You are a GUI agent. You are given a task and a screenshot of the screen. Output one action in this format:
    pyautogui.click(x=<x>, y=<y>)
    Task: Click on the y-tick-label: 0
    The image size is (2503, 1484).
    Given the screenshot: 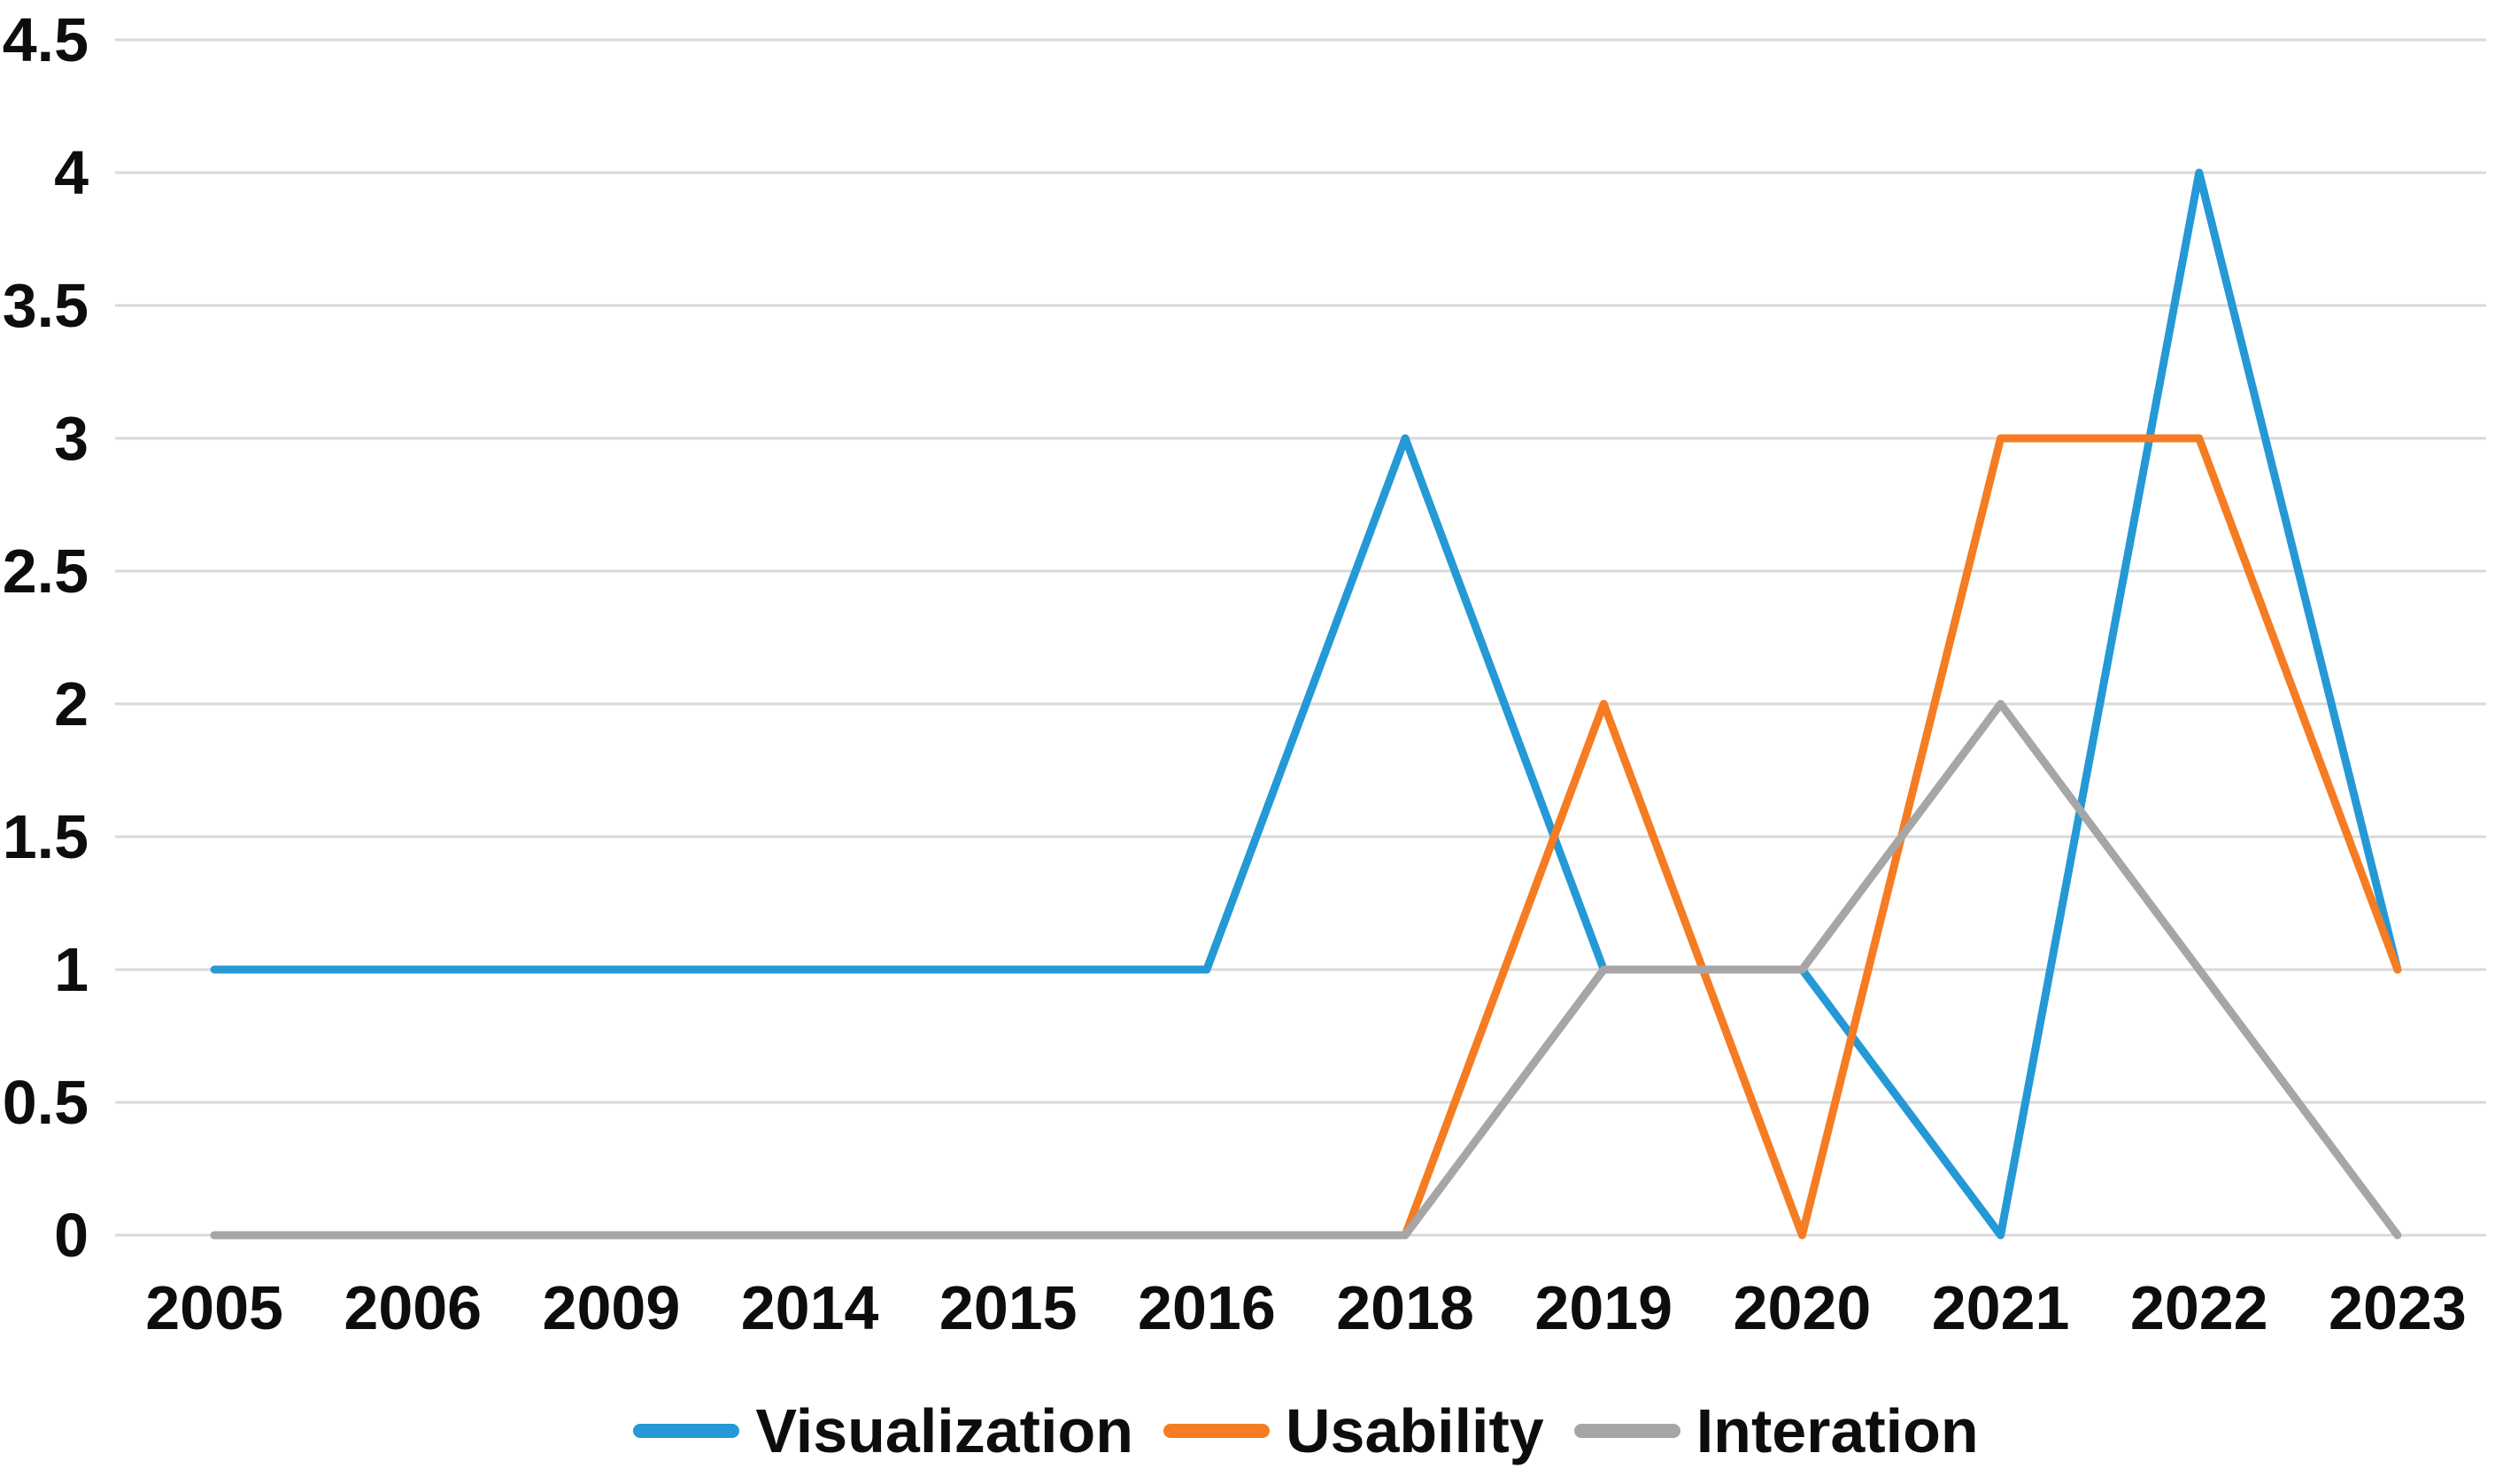 What is the action you would take?
    pyautogui.click(x=72, y=1235)
    